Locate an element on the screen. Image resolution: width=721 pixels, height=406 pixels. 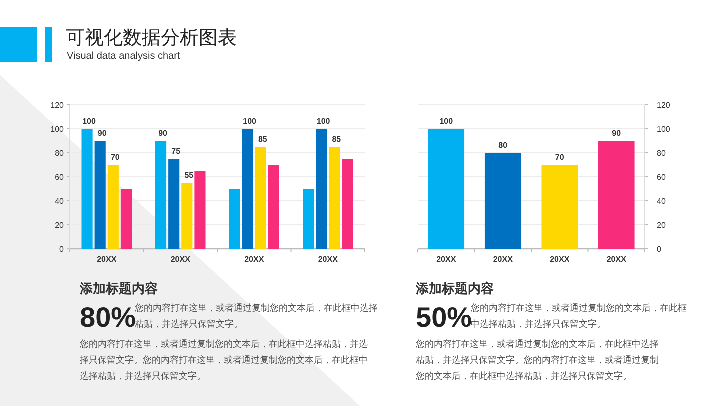
data-label: 80 is located at coordinates (503, 145).